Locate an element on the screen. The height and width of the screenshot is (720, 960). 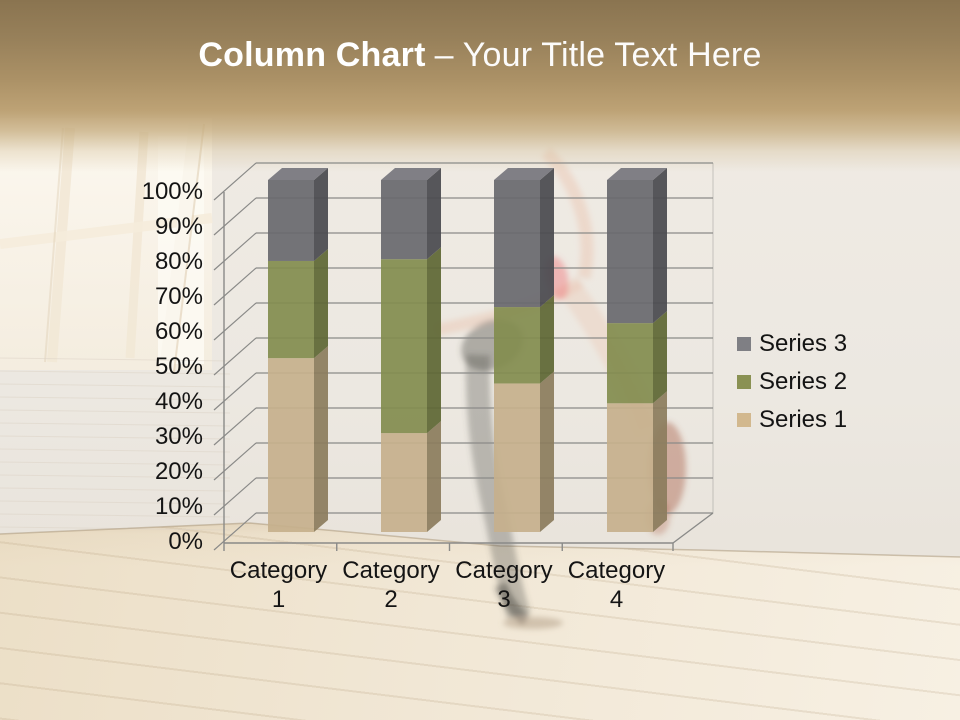
category-label: Category 2 is located at coordinates (391, 585).